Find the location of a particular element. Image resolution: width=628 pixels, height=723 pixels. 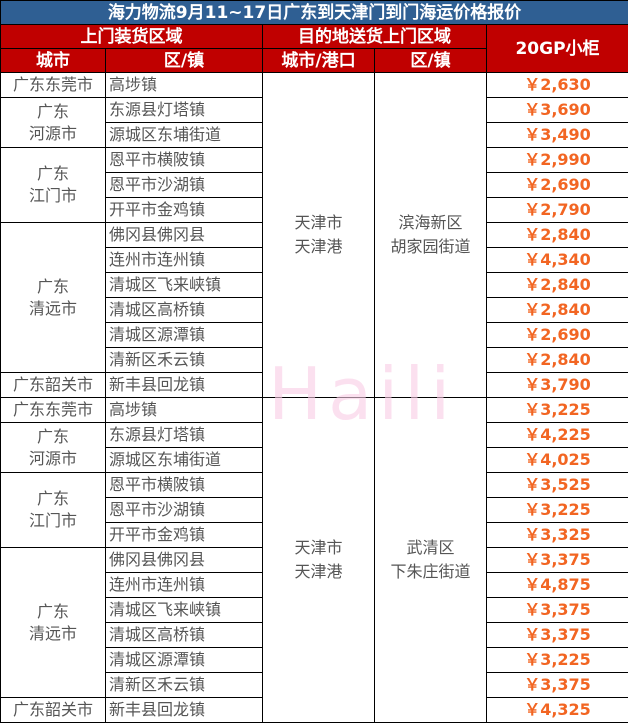

table-row: 连州市连州镇 ￥4,340 is located at coordinates (314, 260).